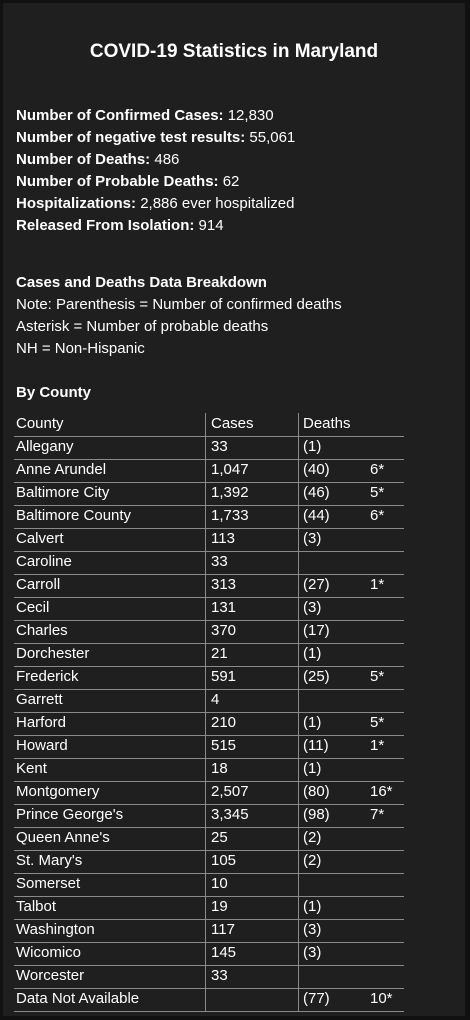 The height and width of the screenshot is (1020, 470). What do you see at coordinates (38, 584) in the screenshot?
I see `county-cell: Carroll` at bounding box center [38, 584].